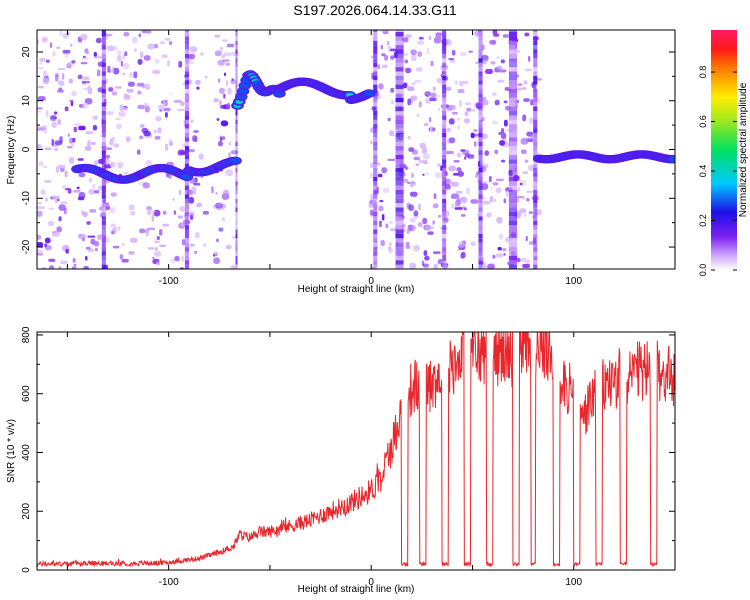 This screenshot has height=600, width=750. What do you see at coordinates (26, 510) in the screenshot?
I see `snr-y-tick-label: 200` at bounding box center [26, 510].